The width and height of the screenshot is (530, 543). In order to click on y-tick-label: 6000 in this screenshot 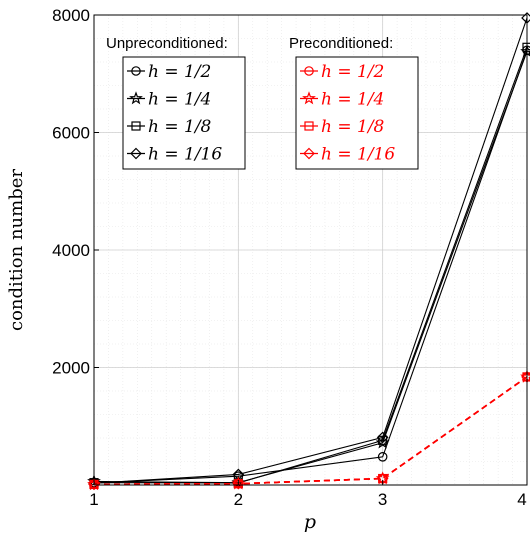, I will do `click(71, 133)`.